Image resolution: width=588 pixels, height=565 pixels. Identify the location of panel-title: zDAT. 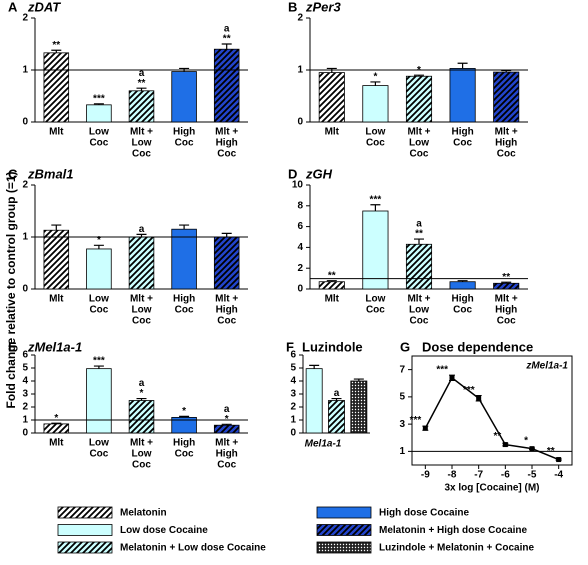
(44, 7).